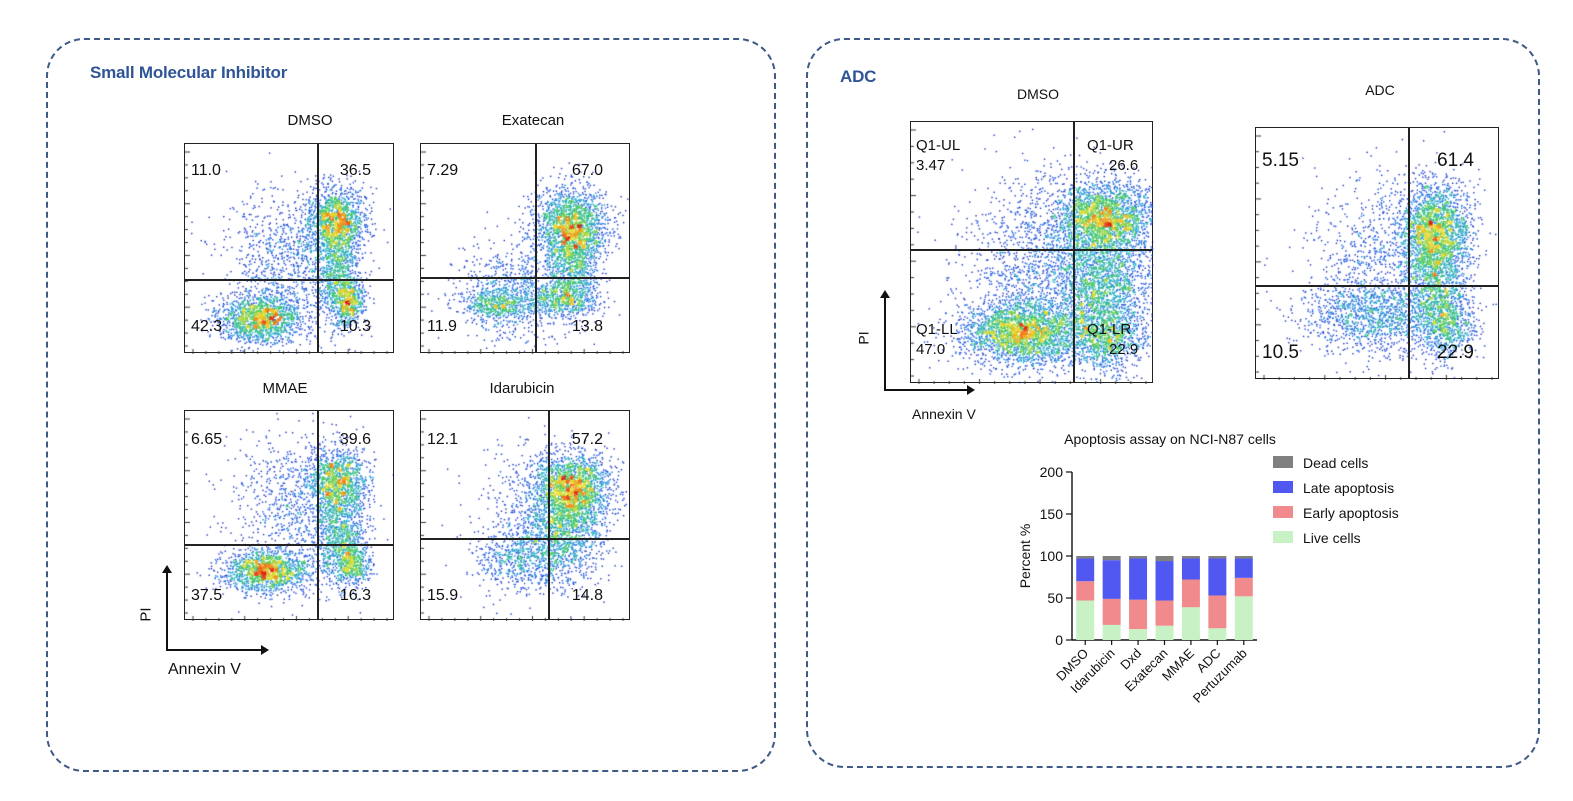 The width and height of the screenshot is (1573, 801). Describe the element at coordinates (938, 156) in the screenshot. I see `quadrant-ul-label: Q1-UL 3.47` at that location.